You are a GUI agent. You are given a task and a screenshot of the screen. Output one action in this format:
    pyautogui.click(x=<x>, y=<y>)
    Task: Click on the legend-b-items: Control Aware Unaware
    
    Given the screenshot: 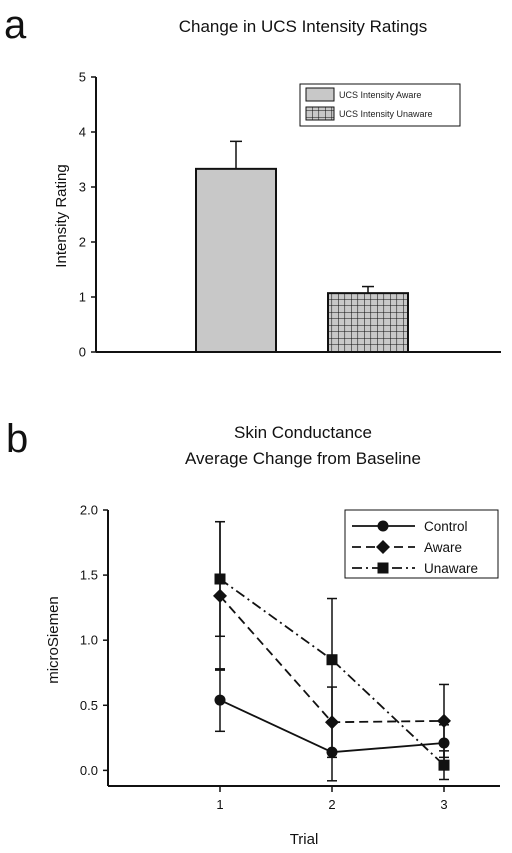 What is the action you would take?
    pyautogui.click(x=415, y=547)
    